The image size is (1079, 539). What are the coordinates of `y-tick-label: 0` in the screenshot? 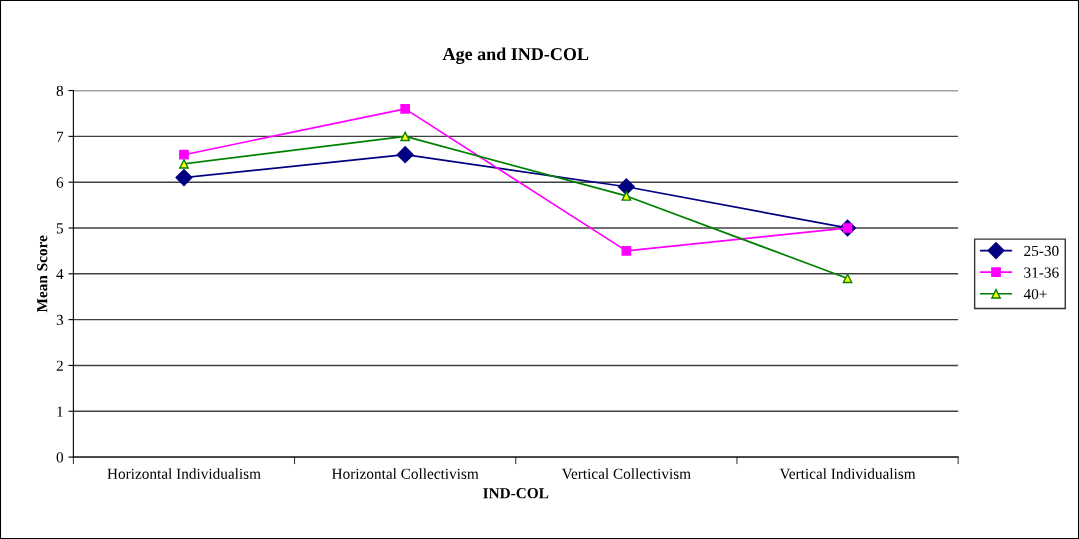 It's located at (60, 457).